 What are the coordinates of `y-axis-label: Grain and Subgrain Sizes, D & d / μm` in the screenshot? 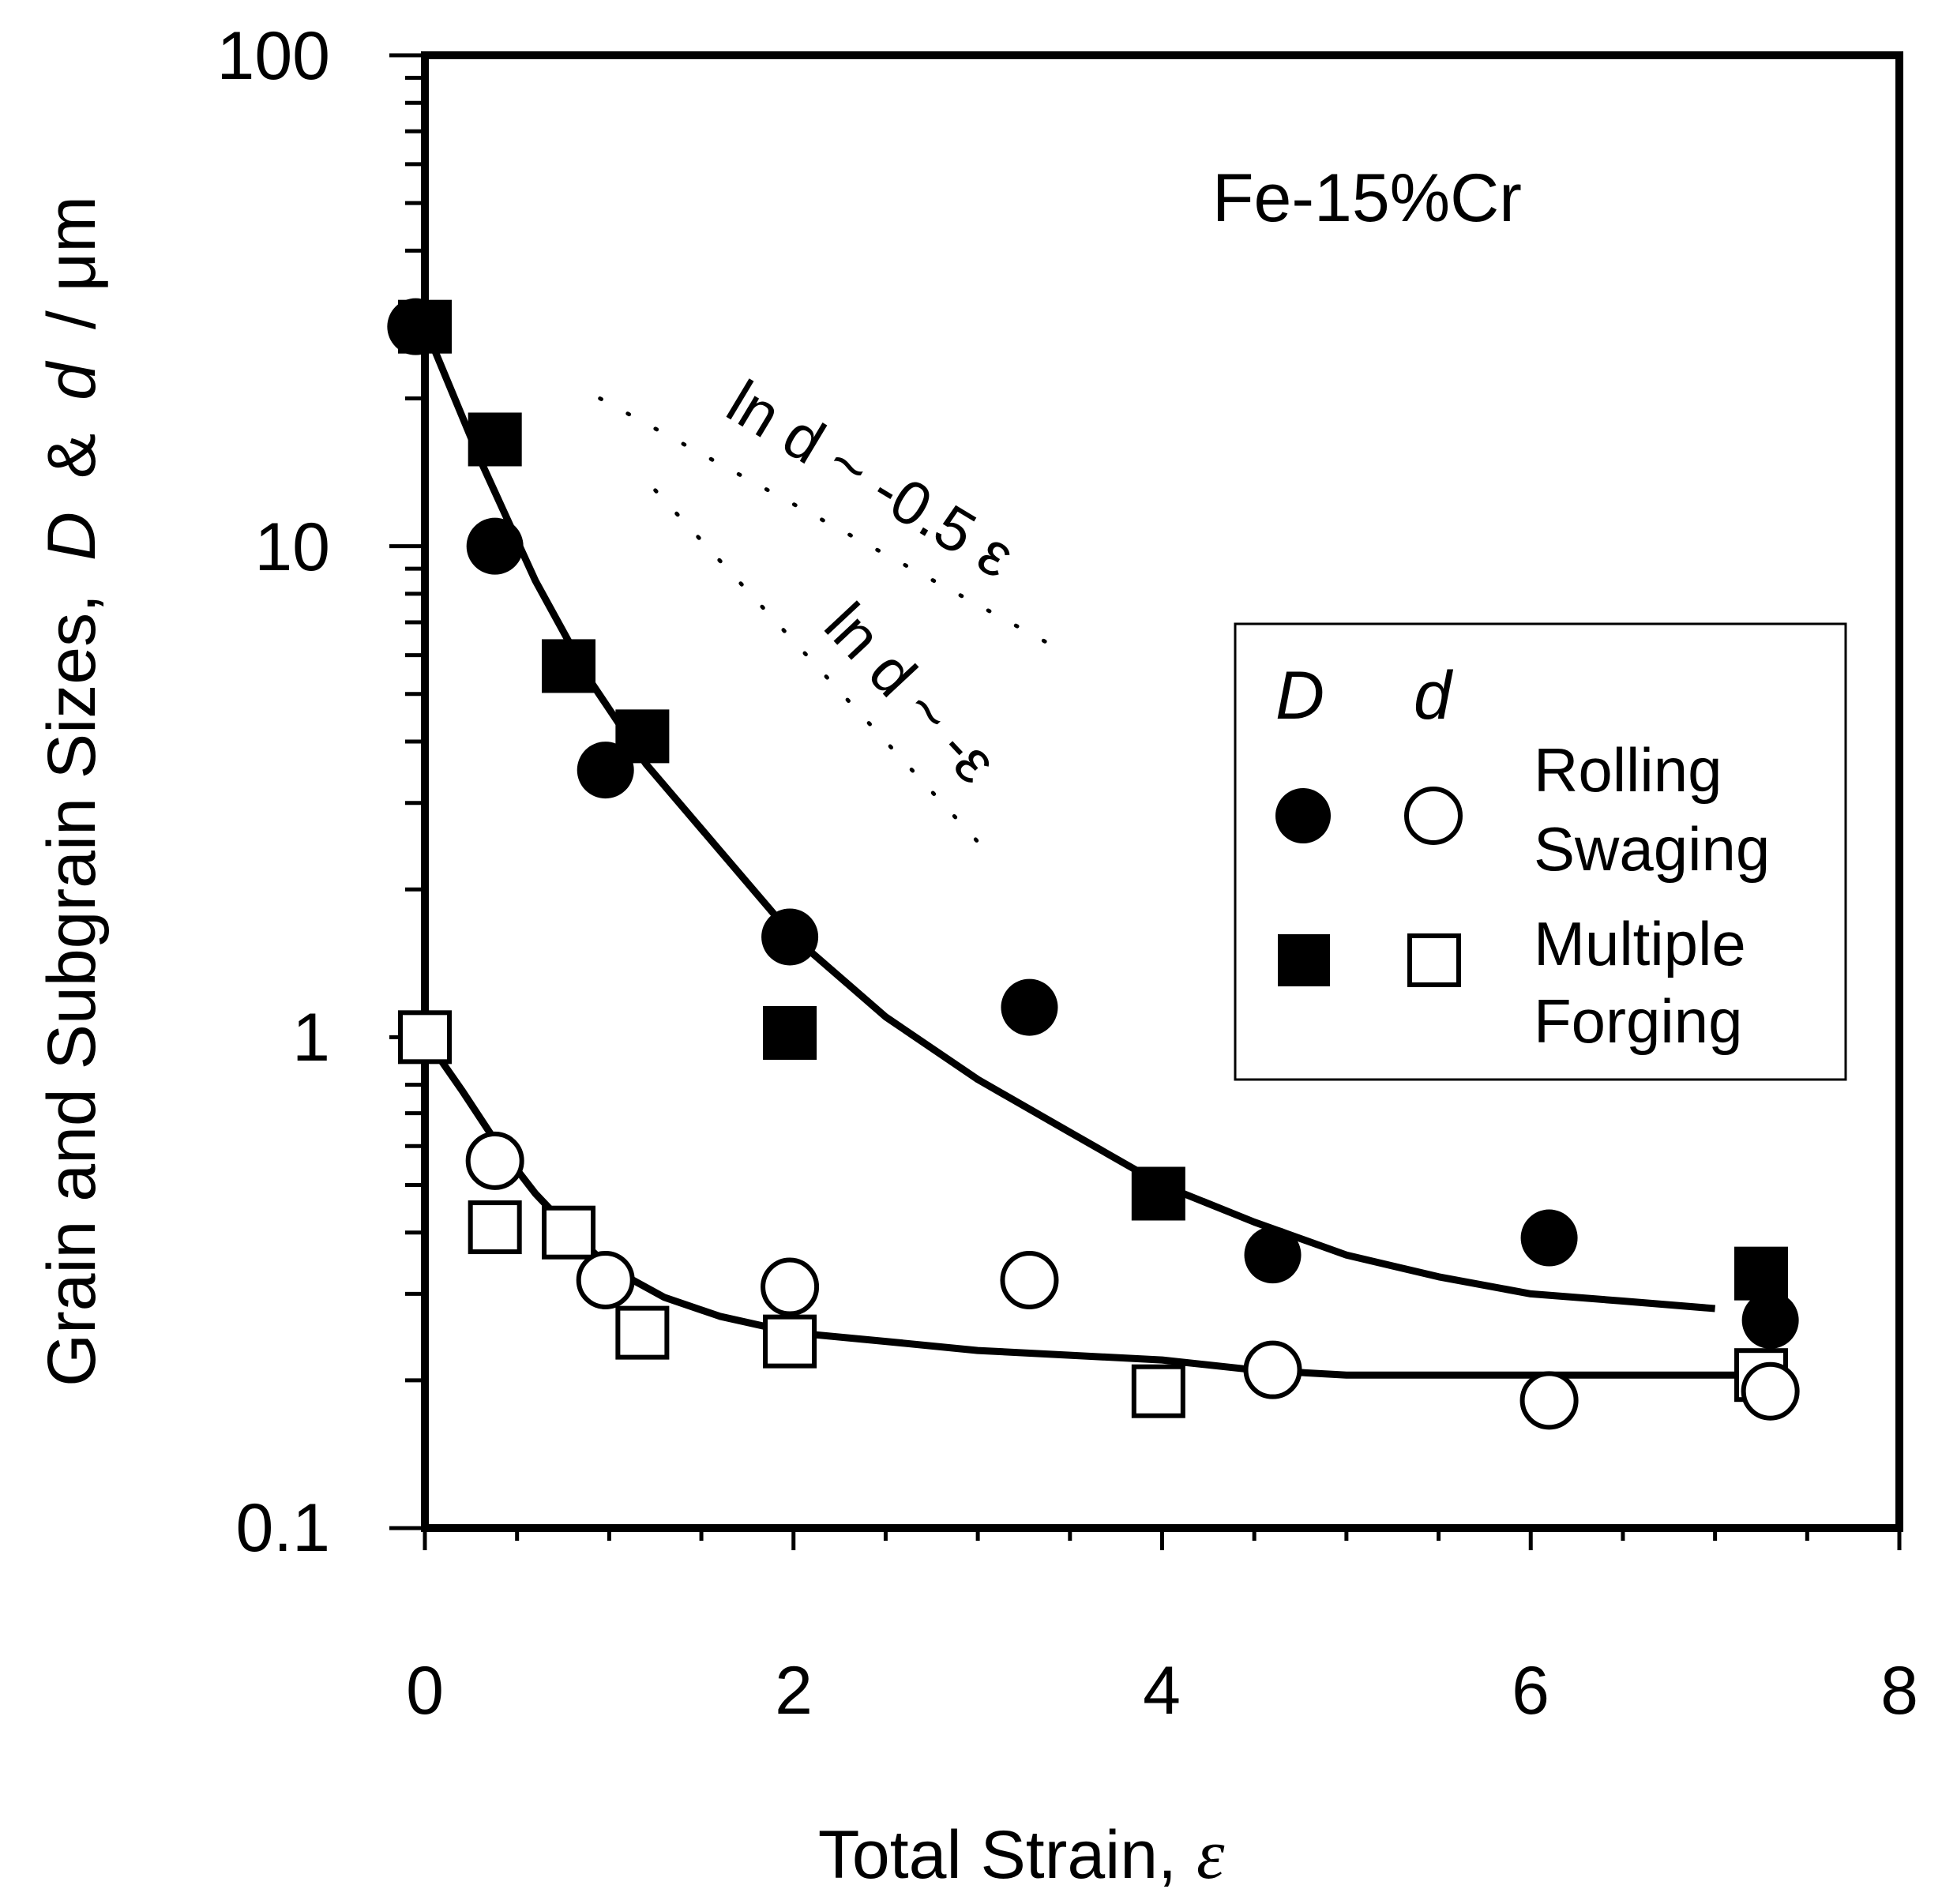 It's located at (72, 791).